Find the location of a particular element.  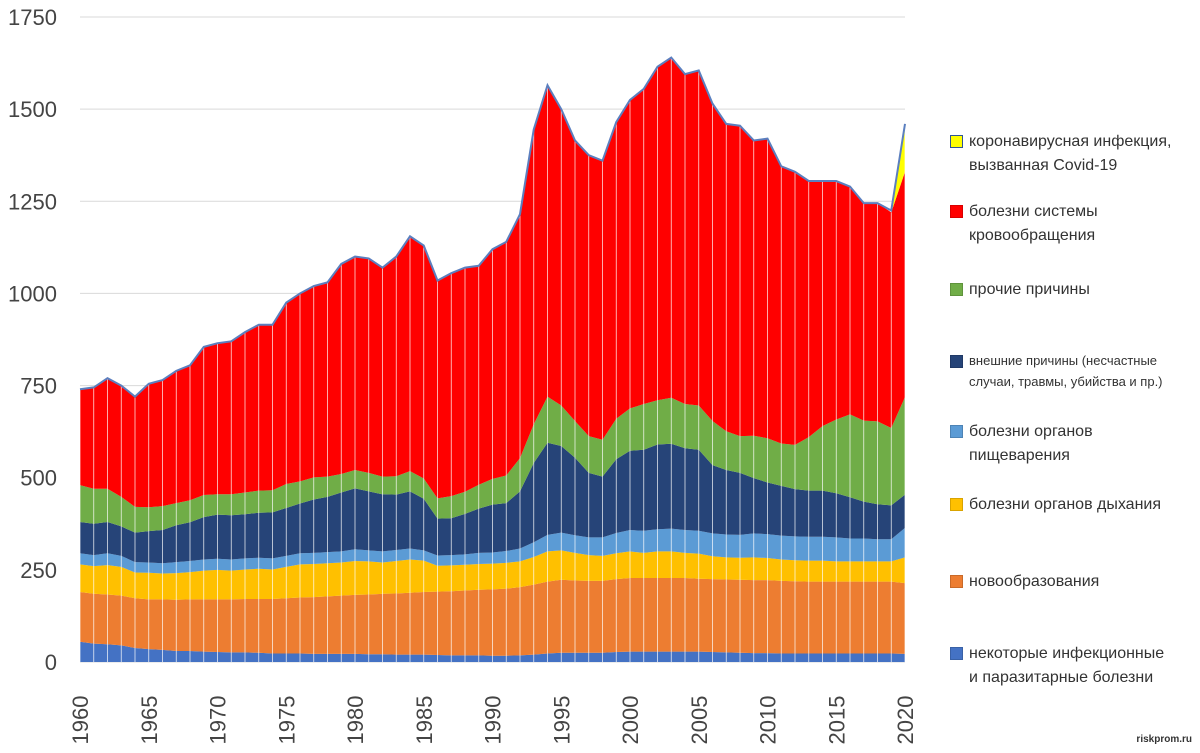

x-tick-label: 2010 is located at coordinates (768, 720).